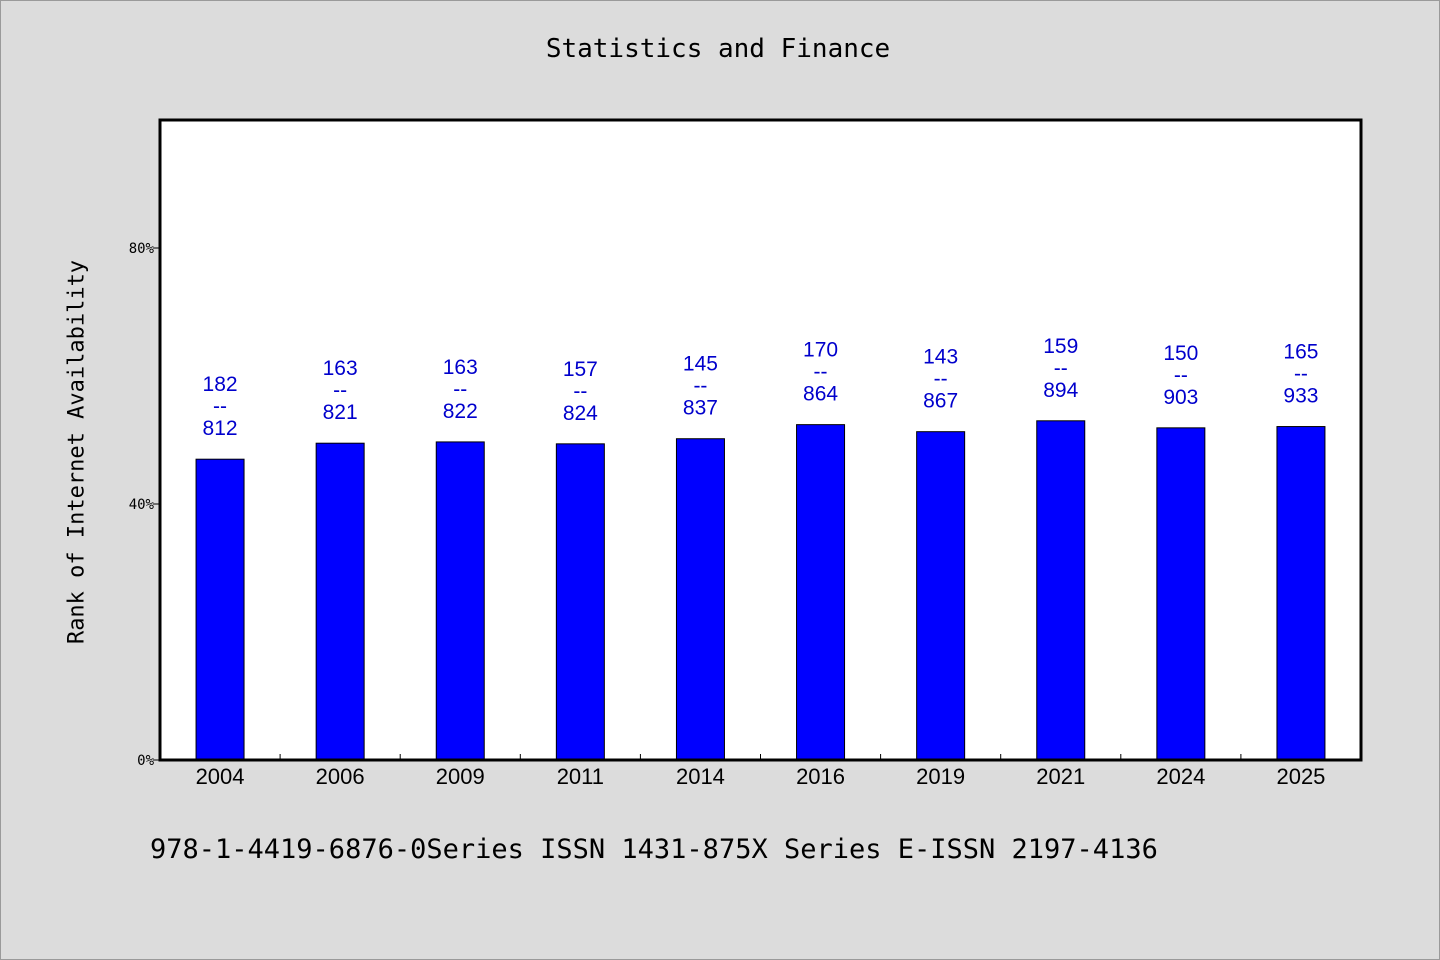 The height and width of the screenshot is (960, 1440). I want to click on bar-label-bottom: 864, so click(820, 394).